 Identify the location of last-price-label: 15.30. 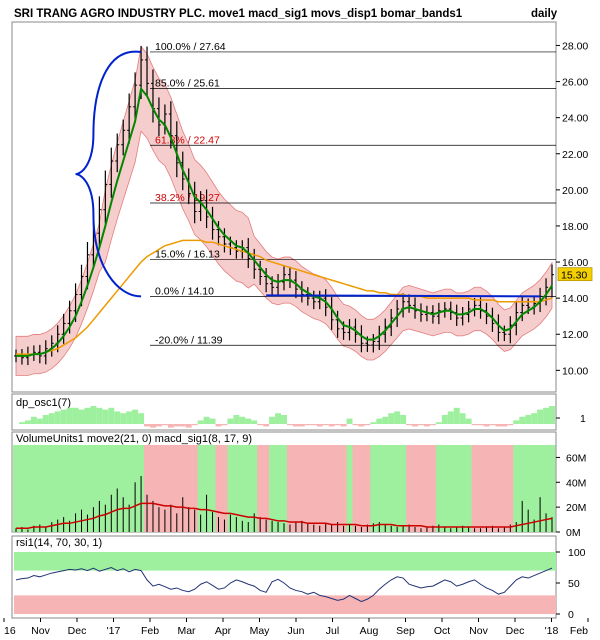
(574, 276).